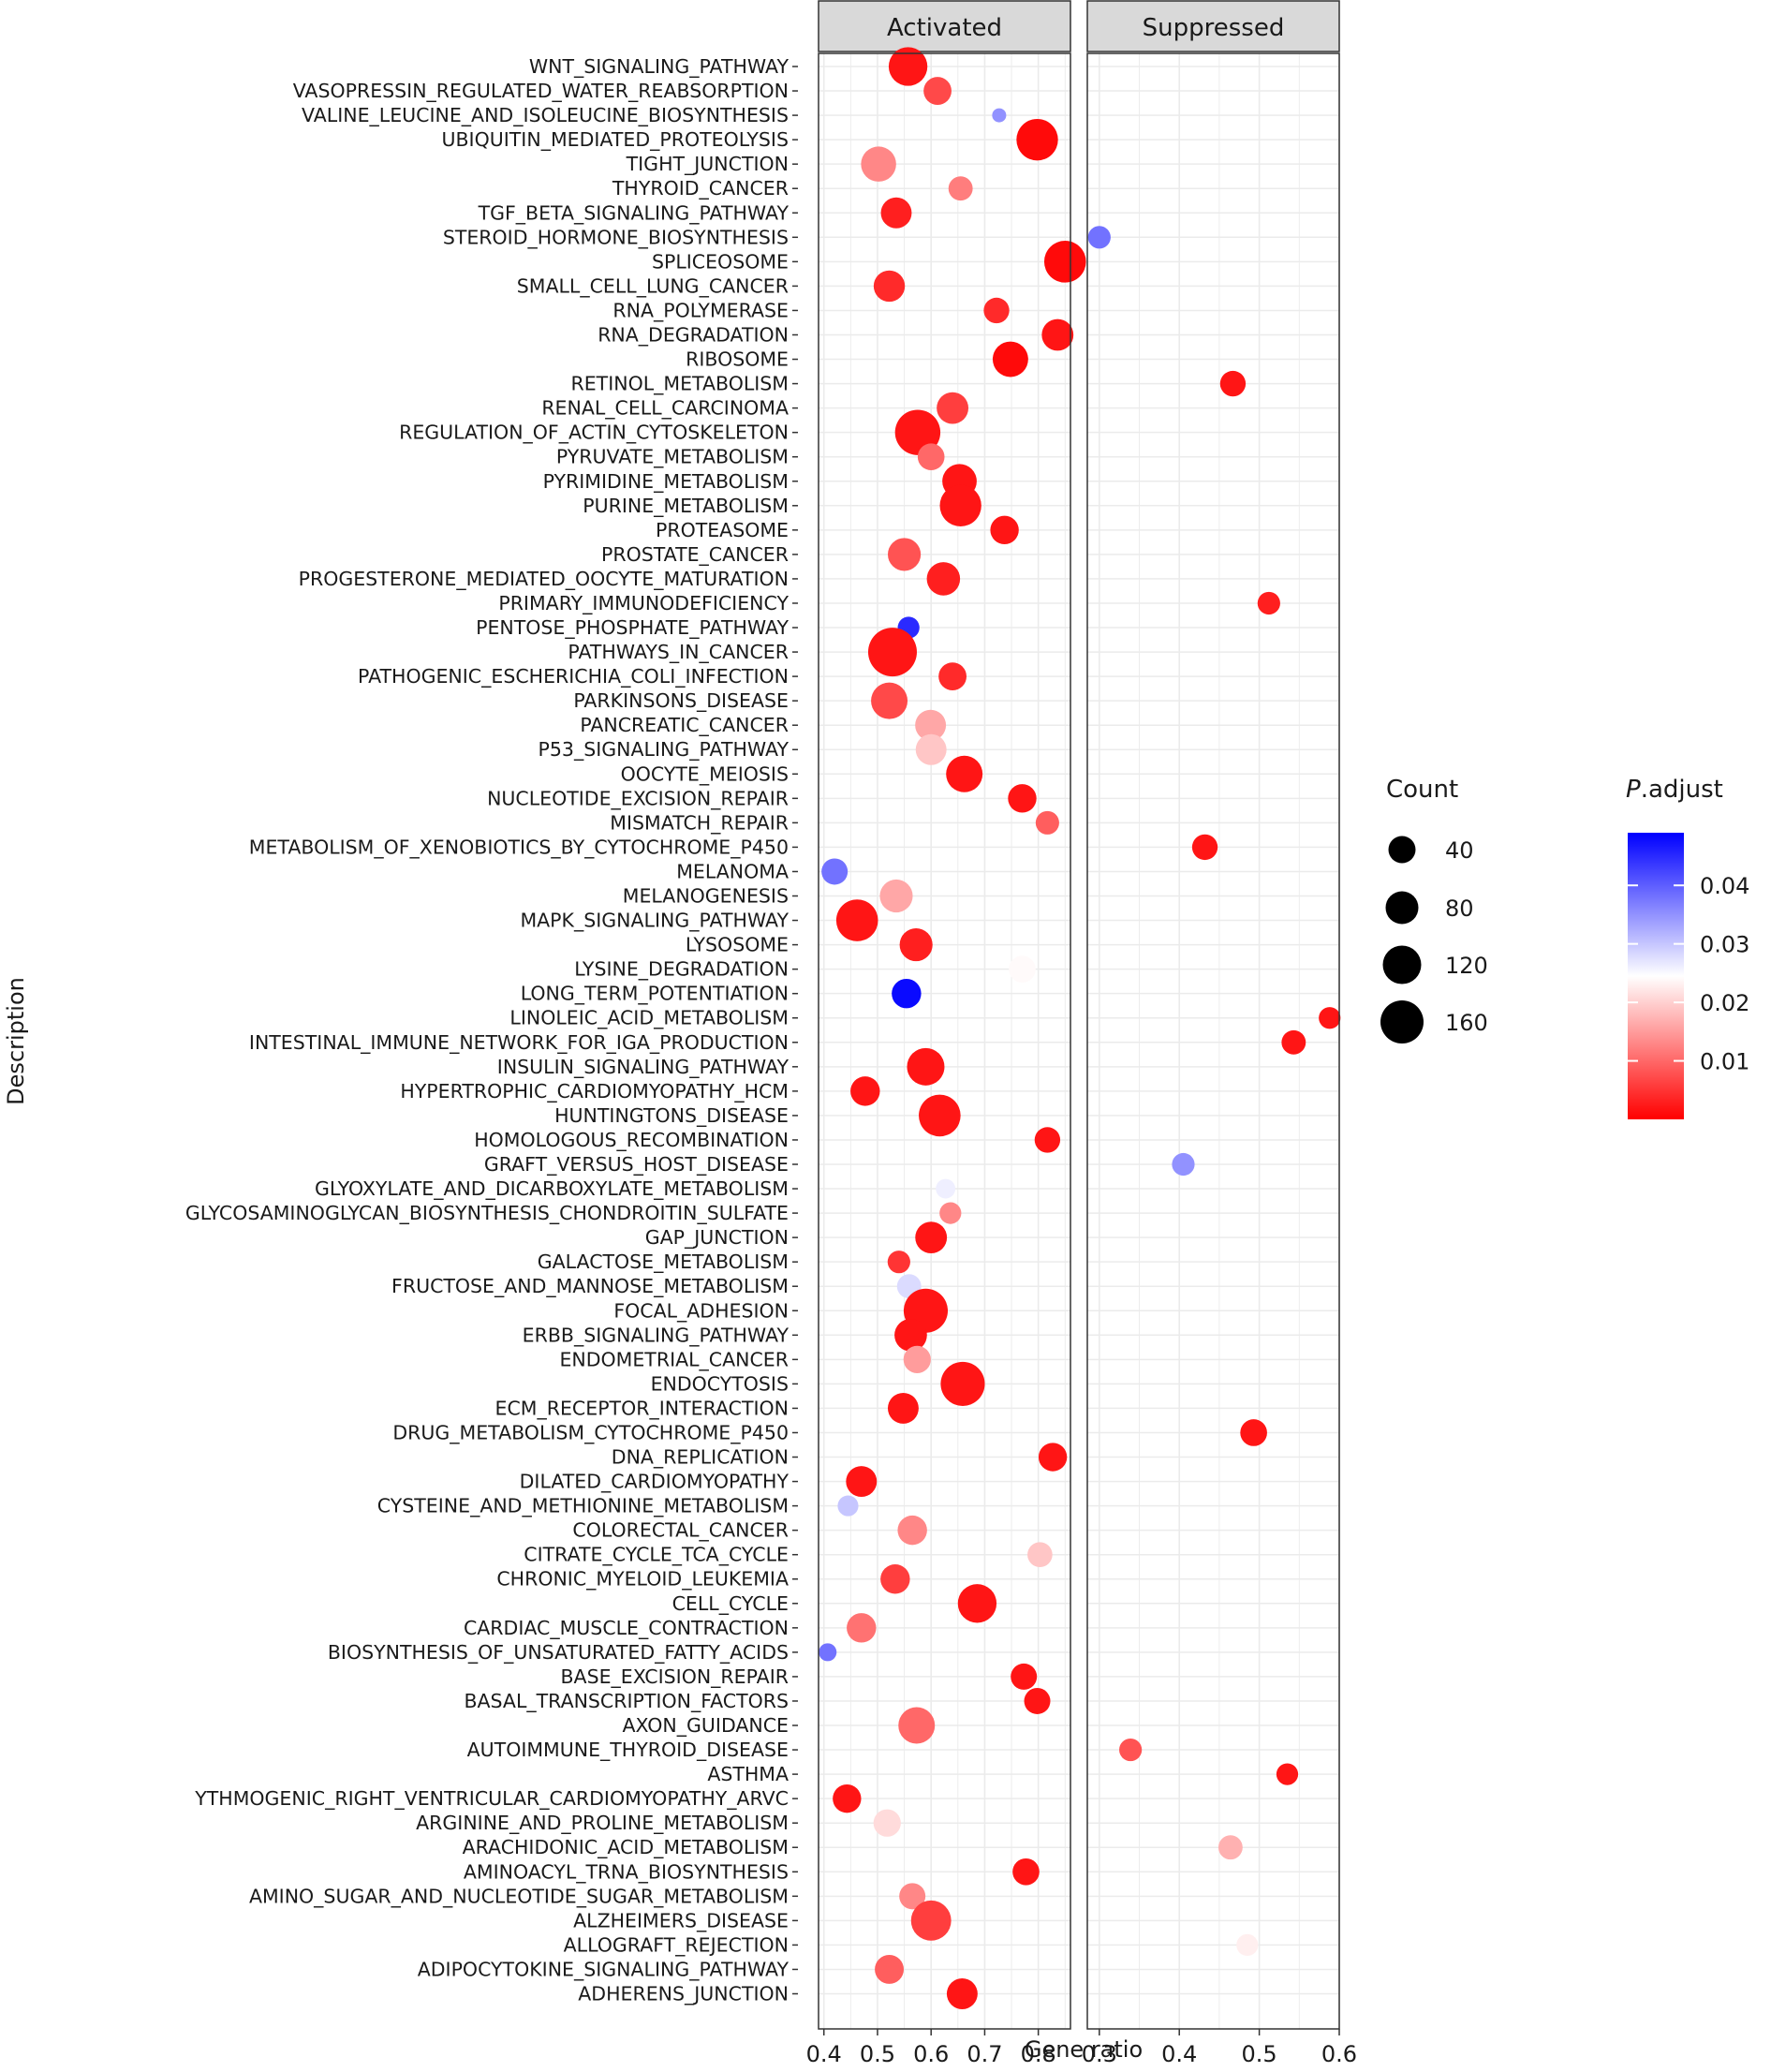 The height and width of the screenshot is (2072, 1771). What do you see at coordinates (626, 1847) in the screenshot?
I see `y-tick-label: ARACHIDONIC_ACID_METABOLISM` at bounding box center [626, 1847].